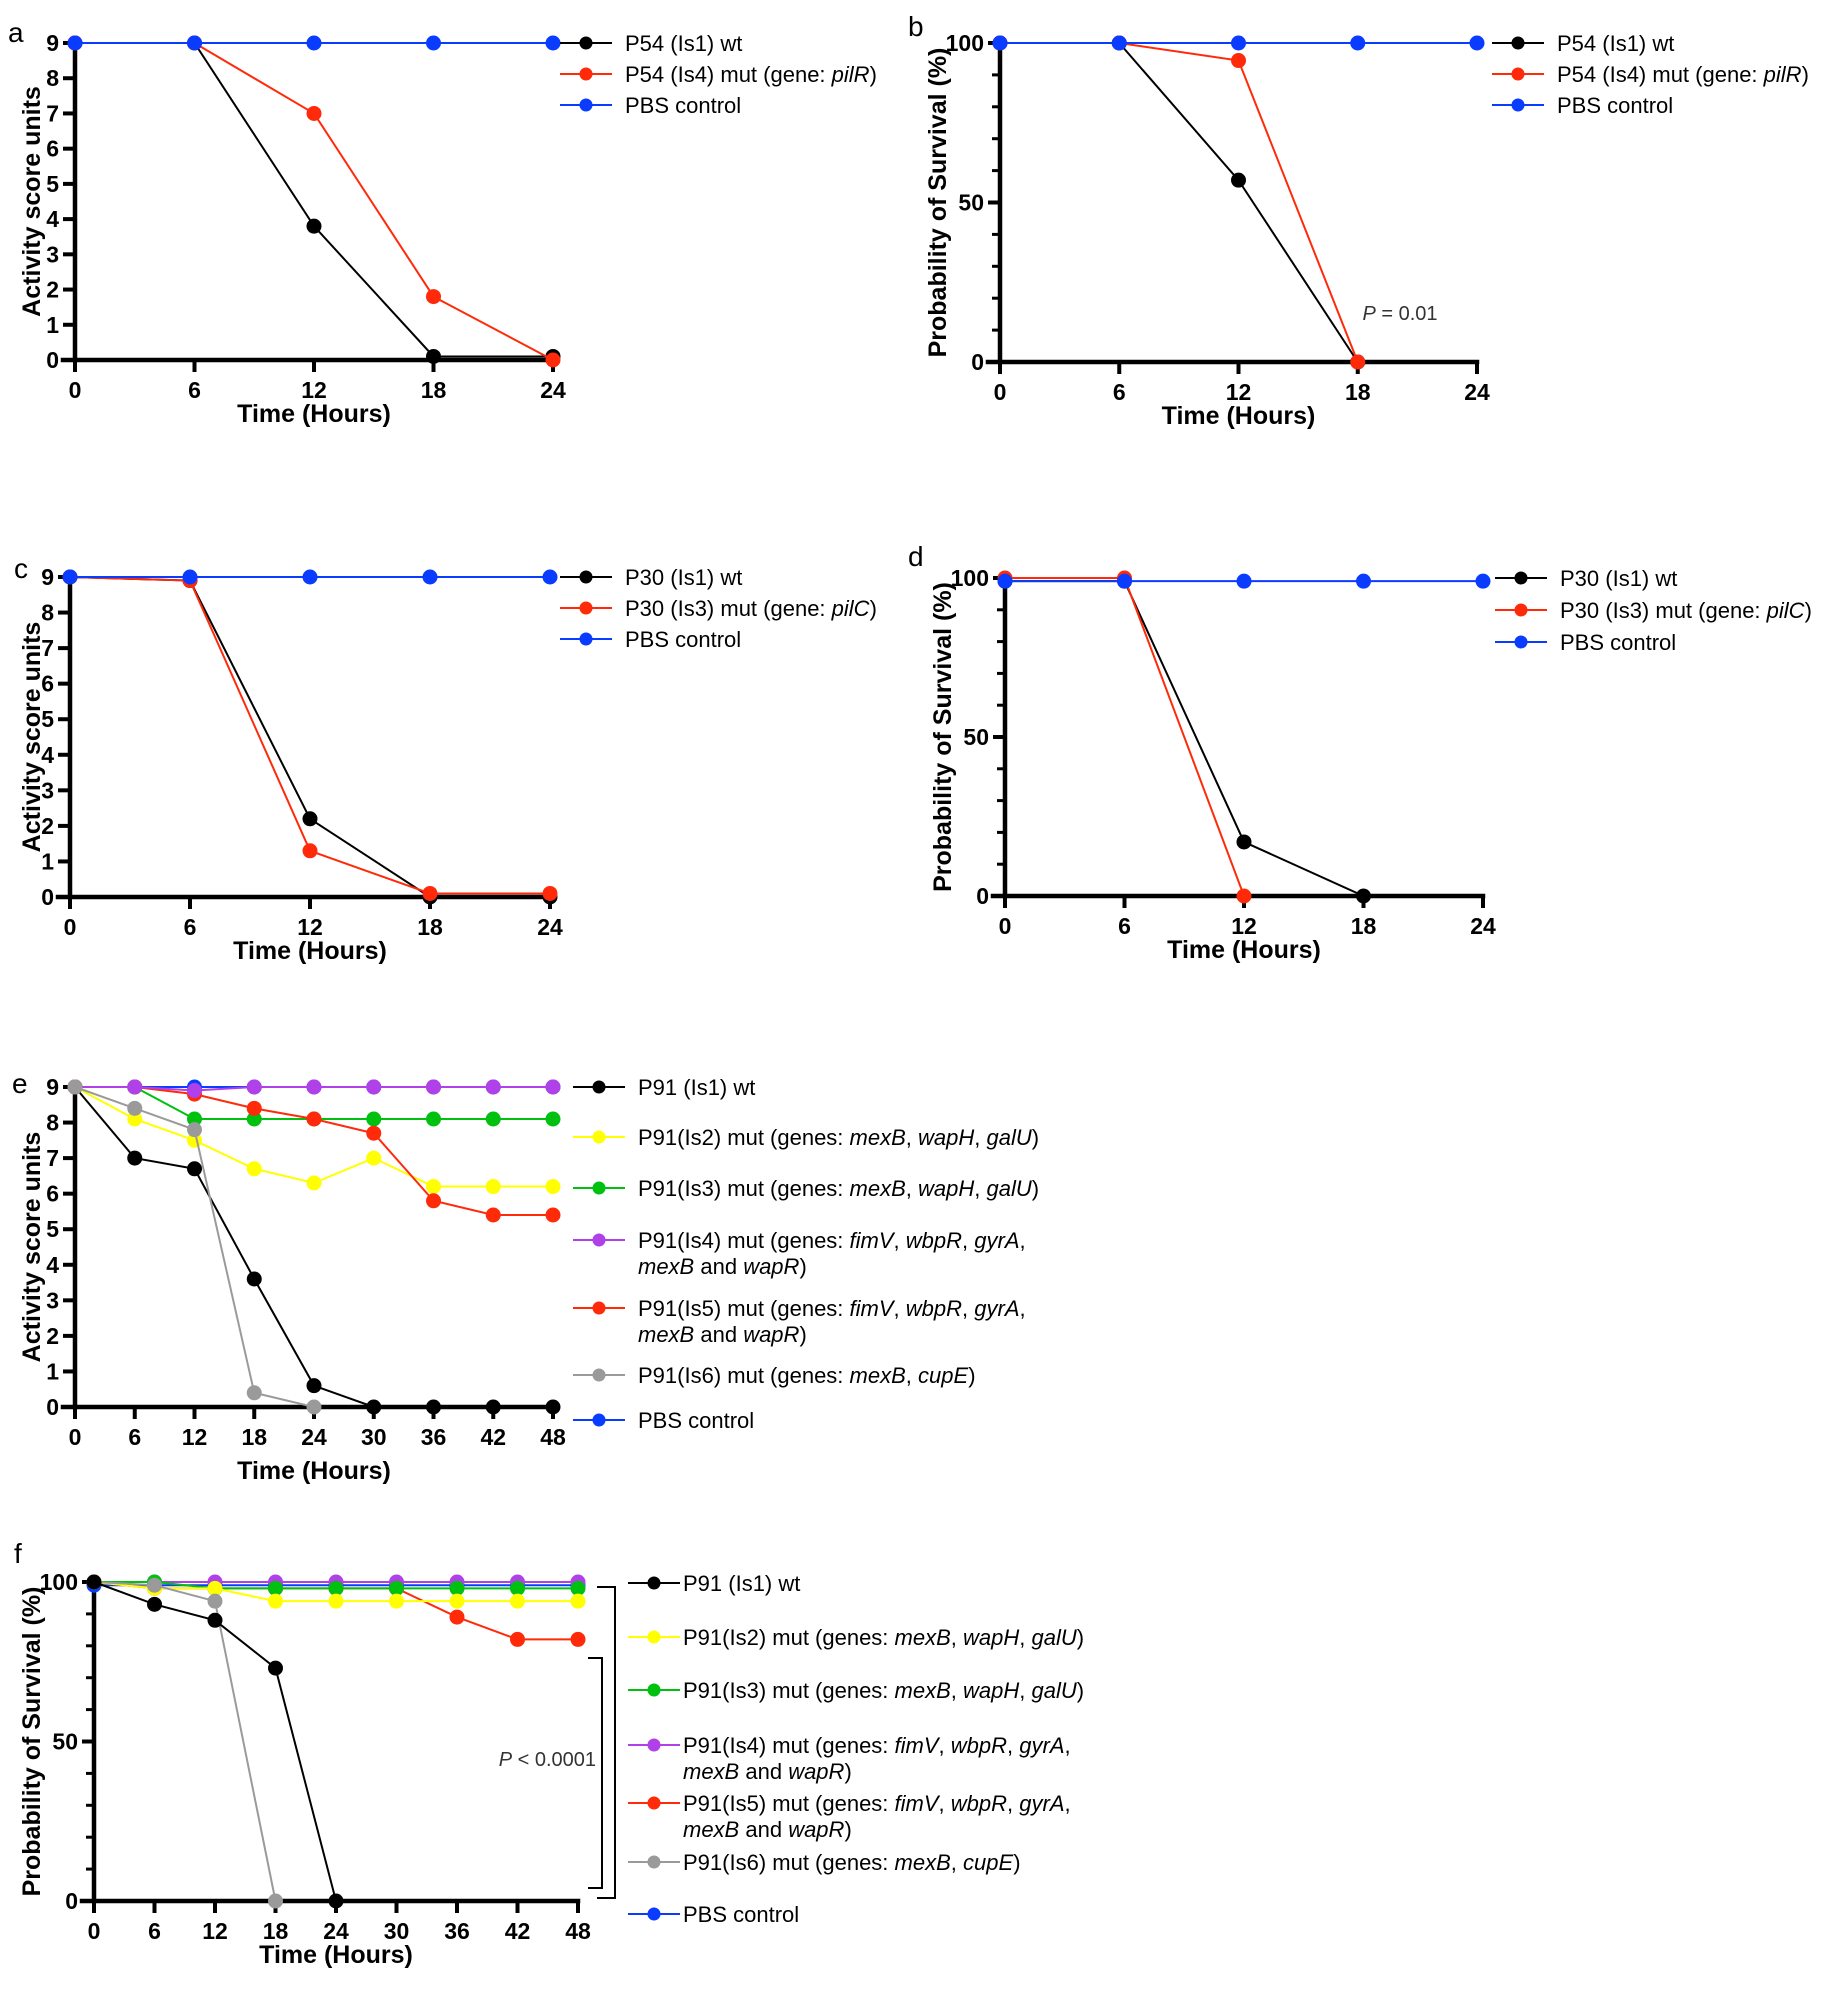  Describe the element at coordinates (194, 390) in the screenshot. I see `x-tick-label: 6` at that location.